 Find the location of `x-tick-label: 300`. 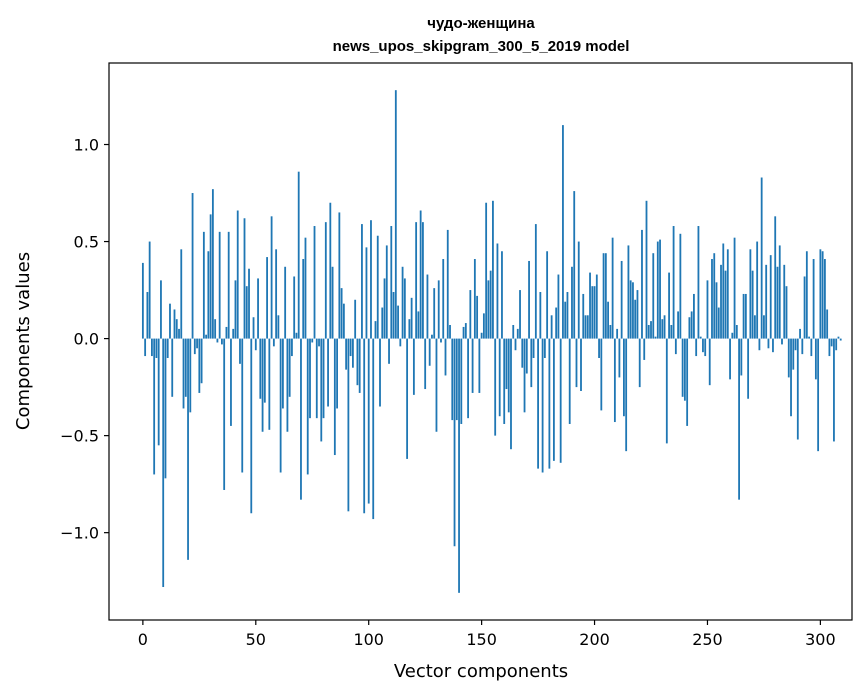

x-tick-label: 300 is located at coordinates (820, 639).